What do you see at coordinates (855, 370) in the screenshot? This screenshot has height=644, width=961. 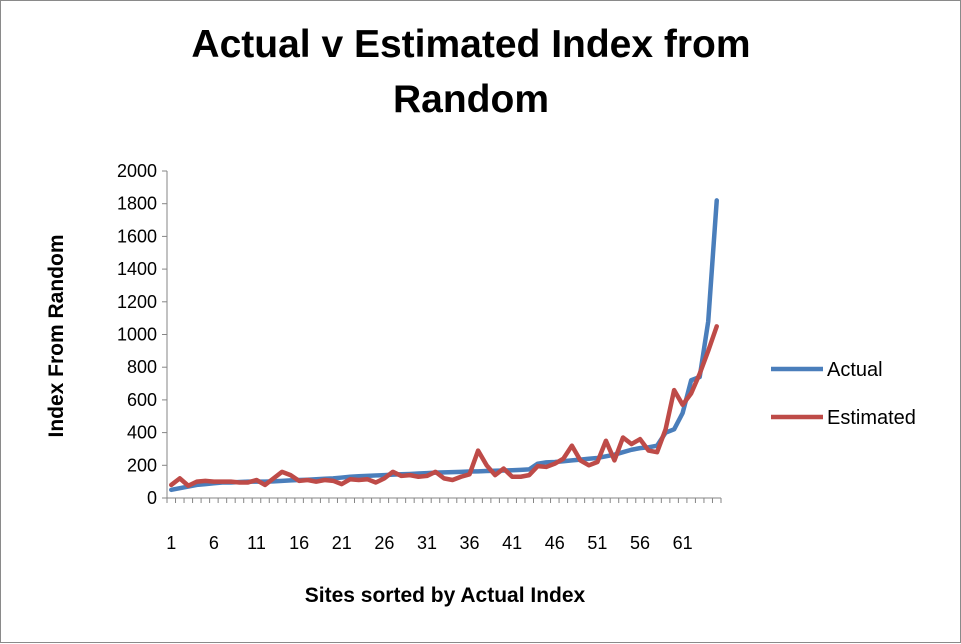 I see `legend-label-actual: Actual` at bounding box center [855, 370].